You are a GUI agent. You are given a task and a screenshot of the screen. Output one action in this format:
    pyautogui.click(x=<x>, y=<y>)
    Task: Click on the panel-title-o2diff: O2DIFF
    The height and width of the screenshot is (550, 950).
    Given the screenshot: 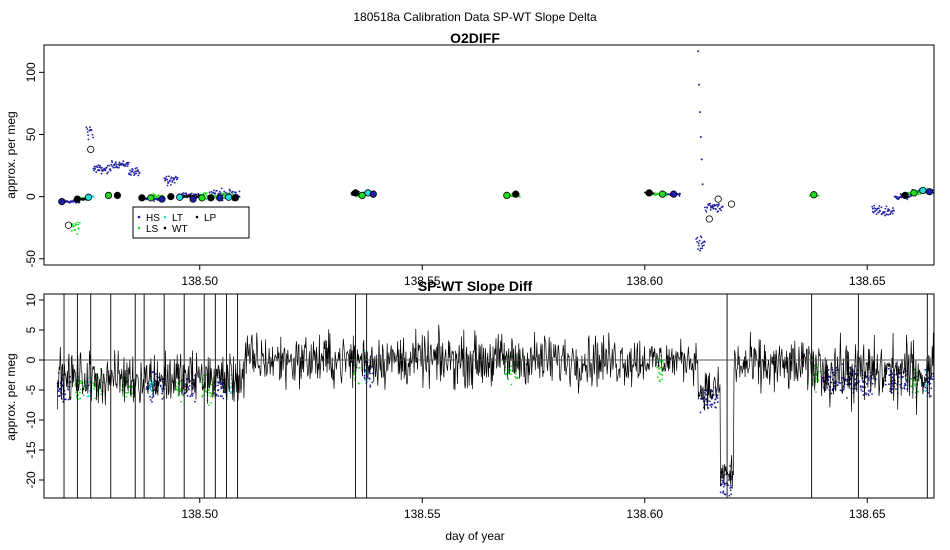 What is the action you would take?
    pyautogui.click(x=475, y=38)
    